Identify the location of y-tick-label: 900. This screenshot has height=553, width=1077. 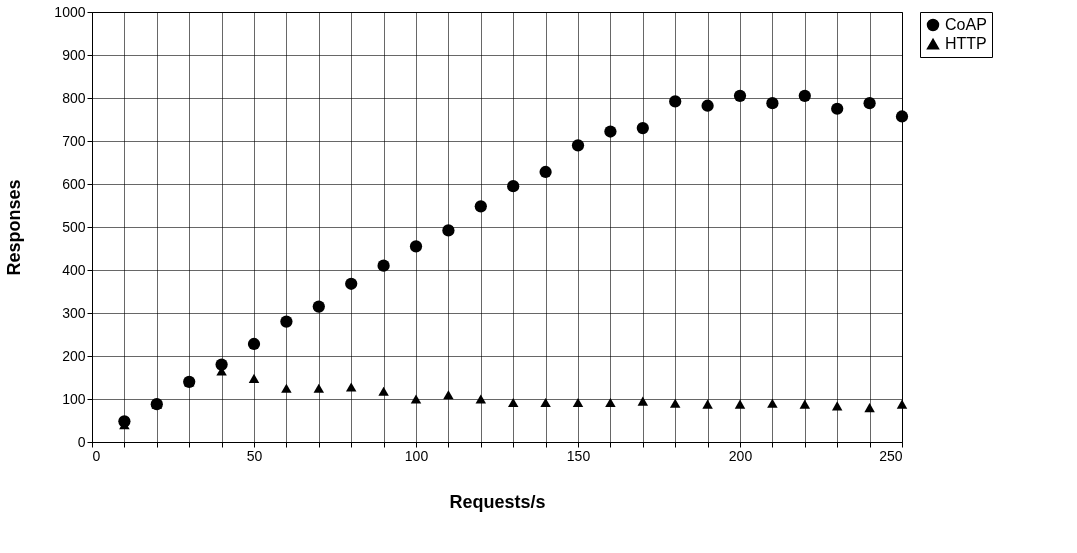
(74, 54).